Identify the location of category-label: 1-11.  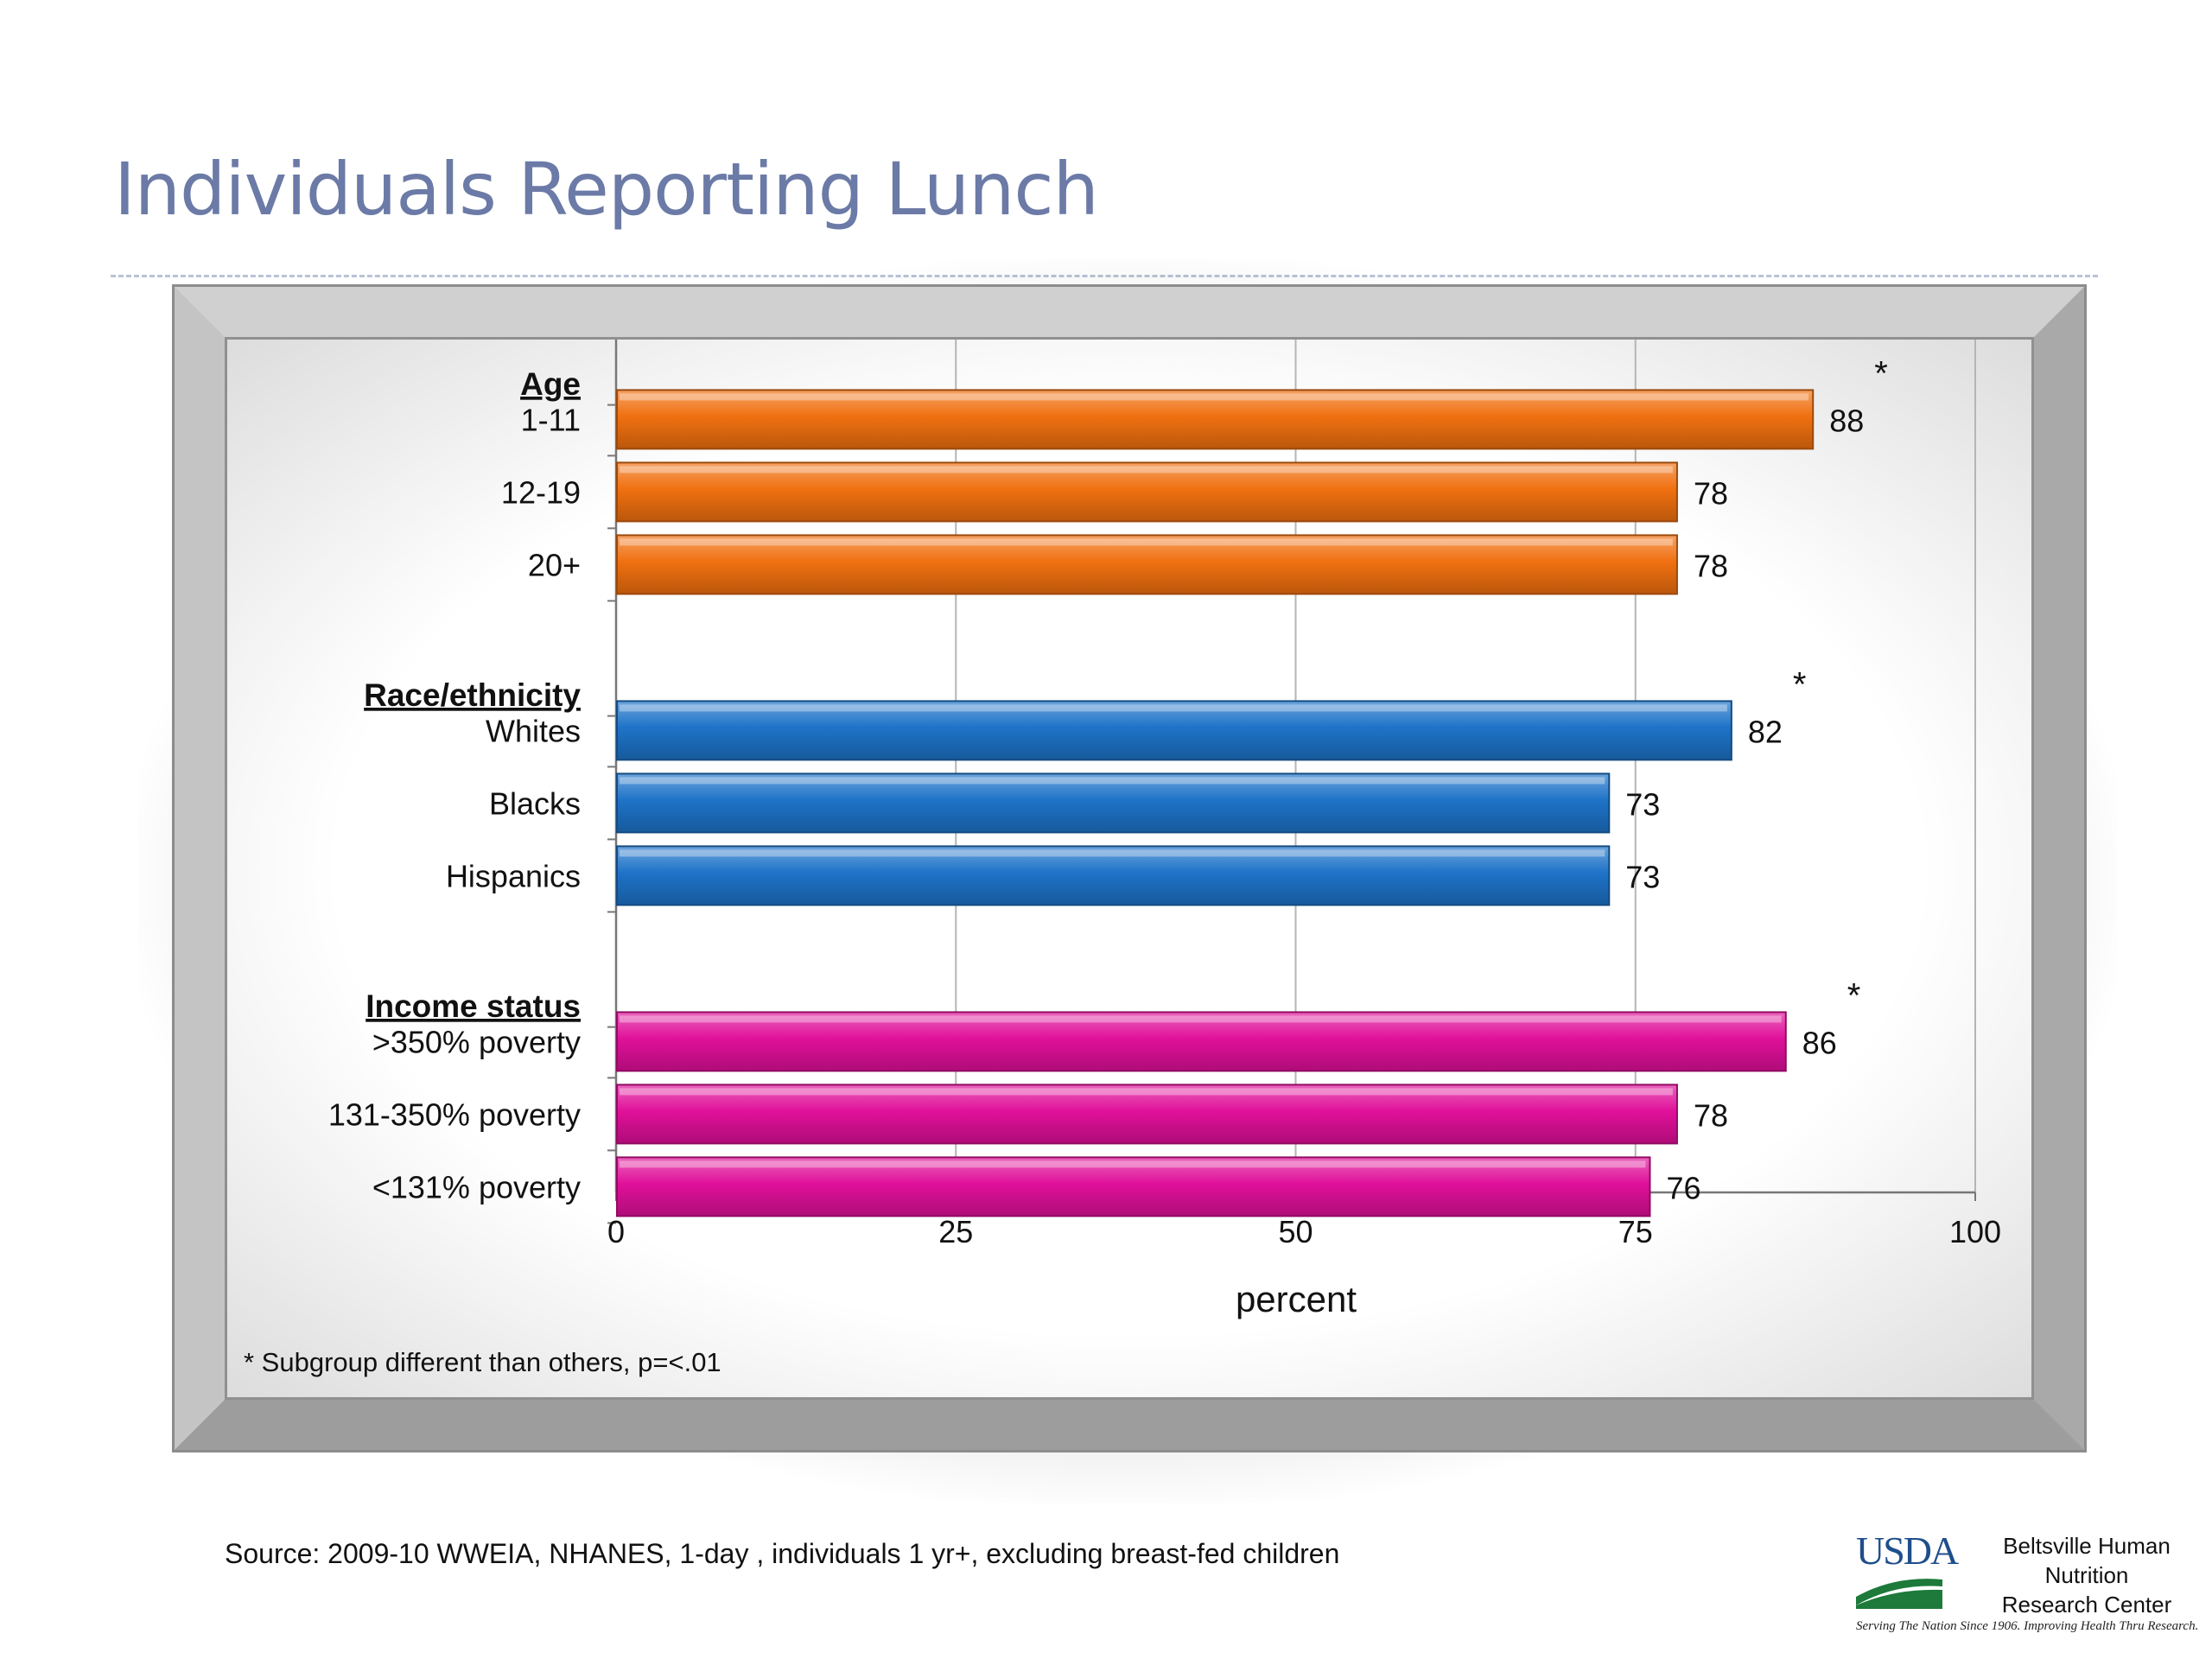
(551, 419).